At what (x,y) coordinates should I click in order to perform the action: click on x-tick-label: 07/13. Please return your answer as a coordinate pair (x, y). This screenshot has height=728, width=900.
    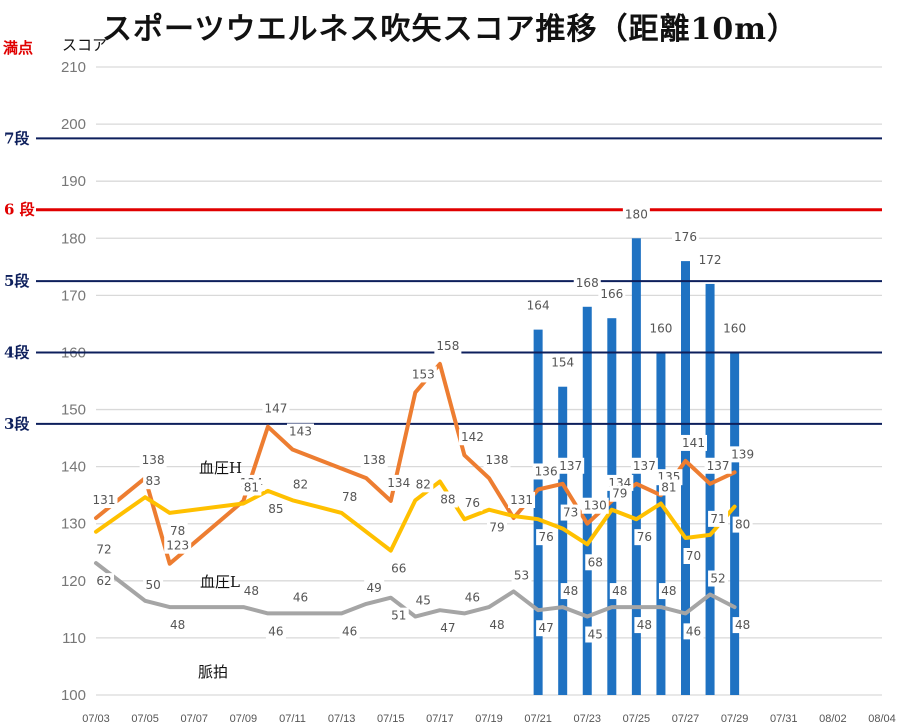
    Looking at the image, I should click on (342, 719).